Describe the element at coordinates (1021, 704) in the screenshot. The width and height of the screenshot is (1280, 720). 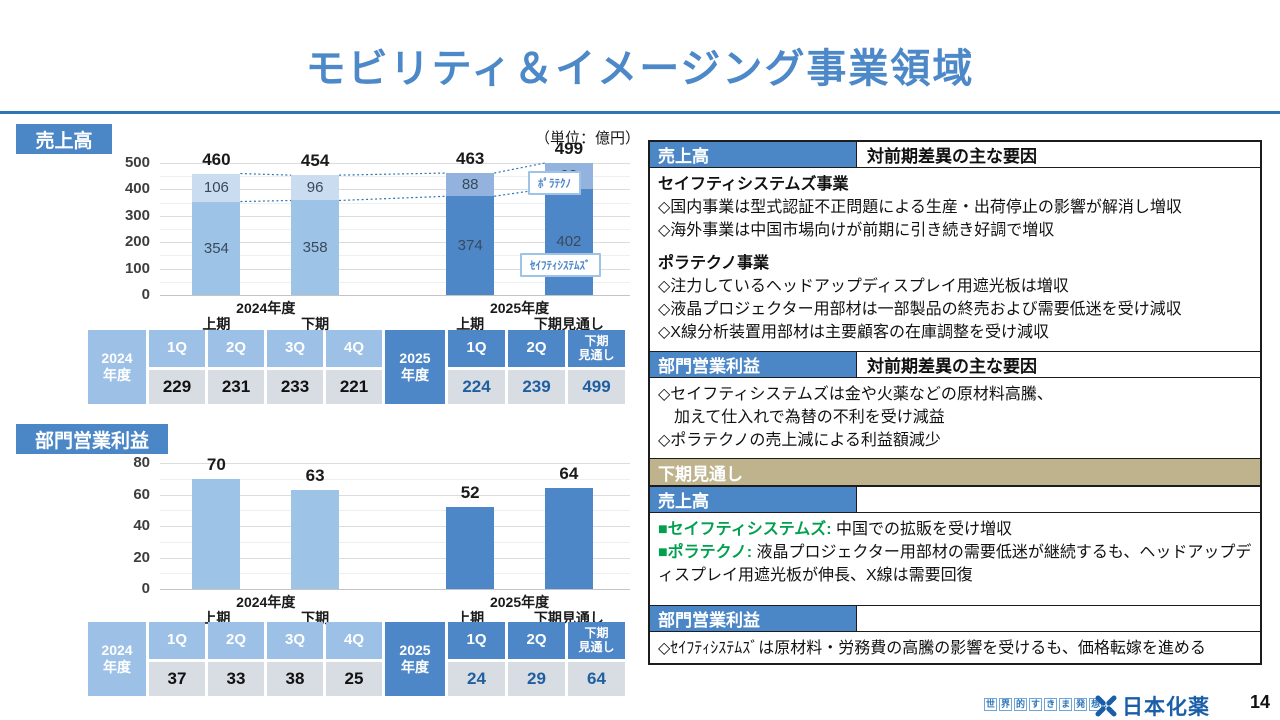
I see `tagline-char: 的` at that location.